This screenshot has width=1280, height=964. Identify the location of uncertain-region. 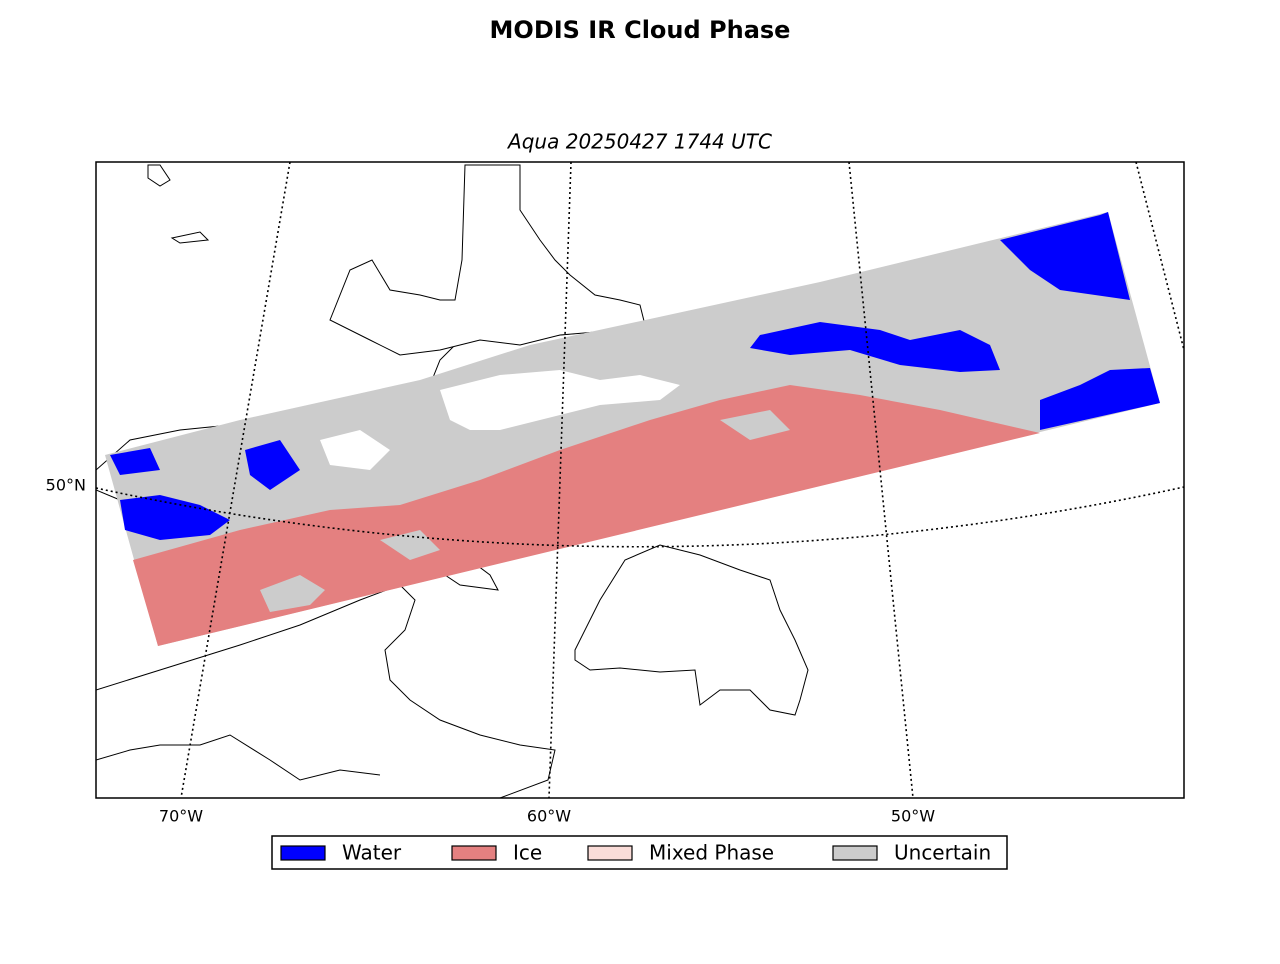
(525, 511).